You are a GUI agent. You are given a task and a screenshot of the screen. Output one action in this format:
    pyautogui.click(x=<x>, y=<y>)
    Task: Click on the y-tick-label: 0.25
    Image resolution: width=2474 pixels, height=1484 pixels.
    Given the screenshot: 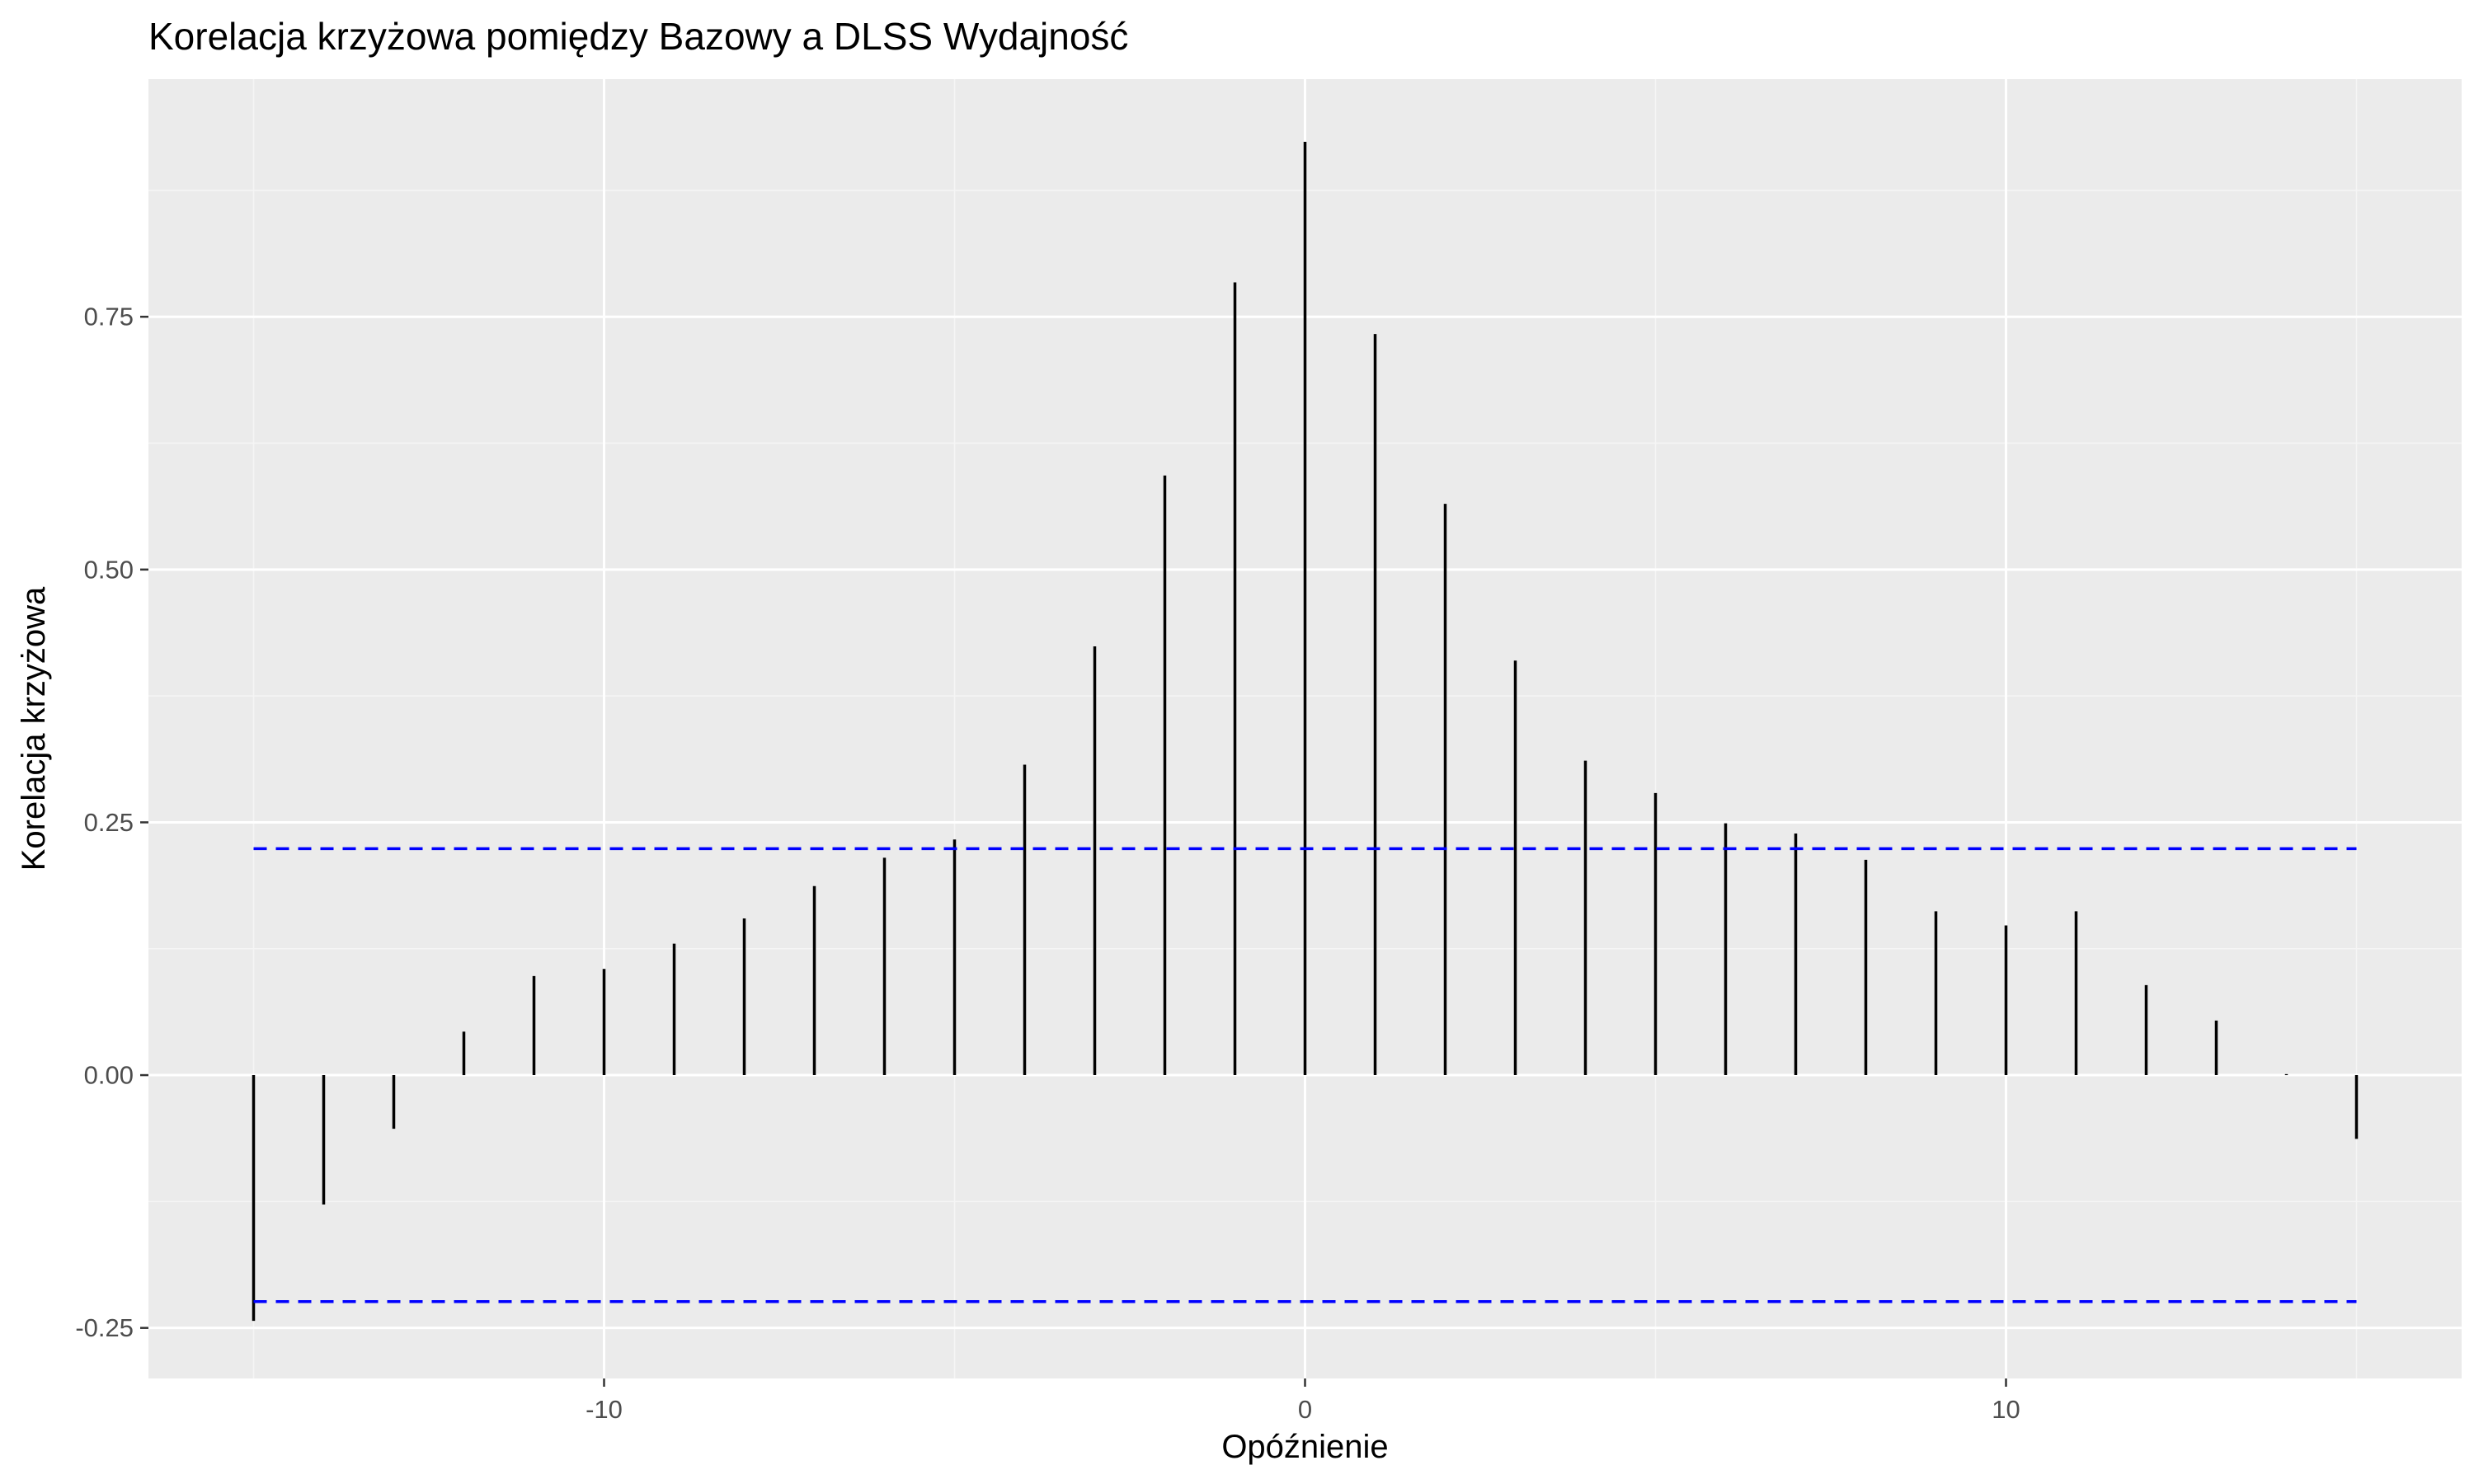 What is the action you would take?
    pyautogui.click(x=109, y=822)
    